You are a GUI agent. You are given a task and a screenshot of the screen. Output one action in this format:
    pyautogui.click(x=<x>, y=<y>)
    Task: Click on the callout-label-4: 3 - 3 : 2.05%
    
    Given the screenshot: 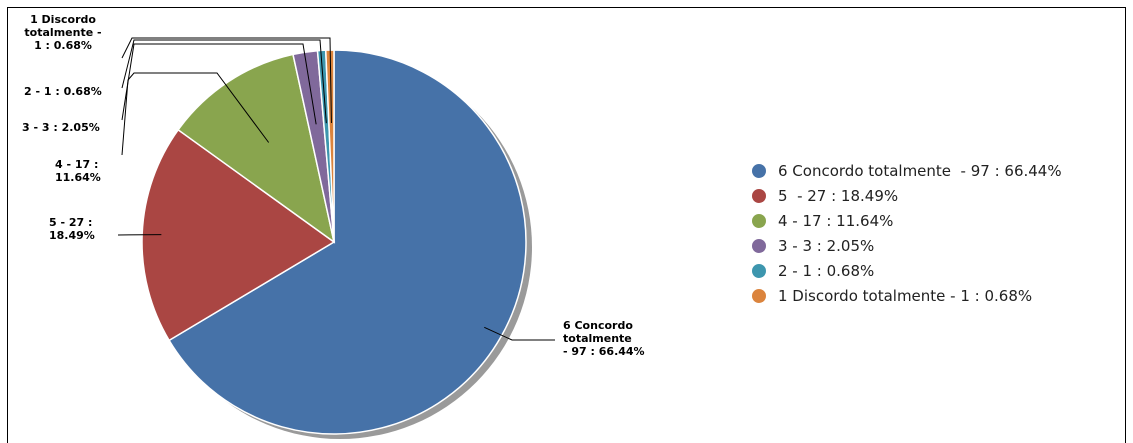 What is the action you would take?
    pyautogui.click(x=61, y=127)
    